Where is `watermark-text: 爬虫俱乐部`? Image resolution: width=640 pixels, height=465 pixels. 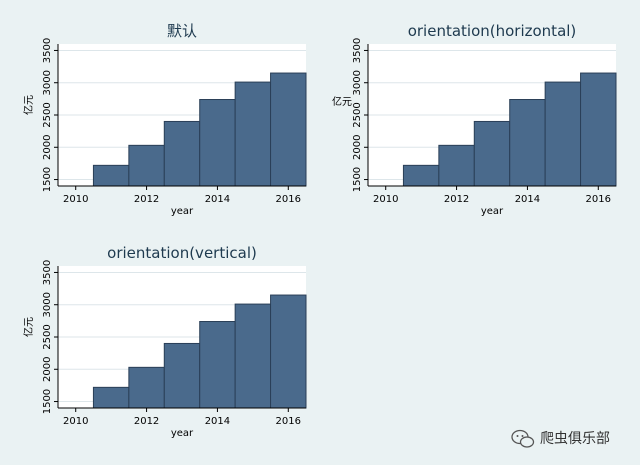
watermark-text: 爬虫俱乐部 is located at coordinates (575, 439).